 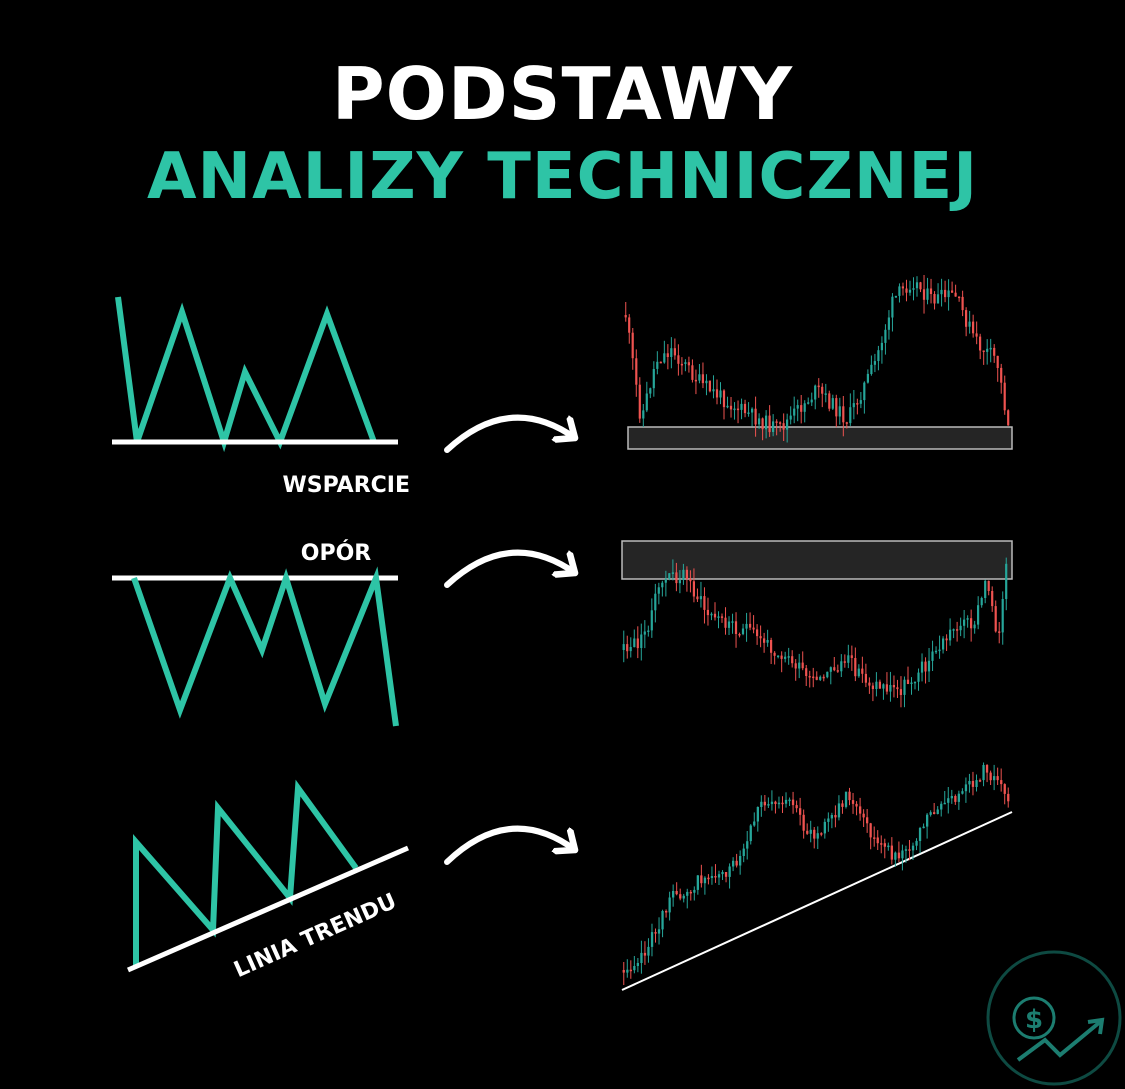 I want to click on support-zone, so click(x=820, y=438).